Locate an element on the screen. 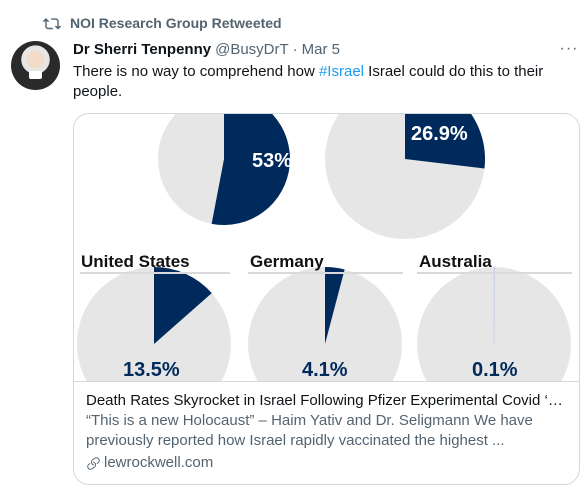 The width and height of the screenshot is (587, 485). pie-top-2-slice is located at coordinates (445, 141).